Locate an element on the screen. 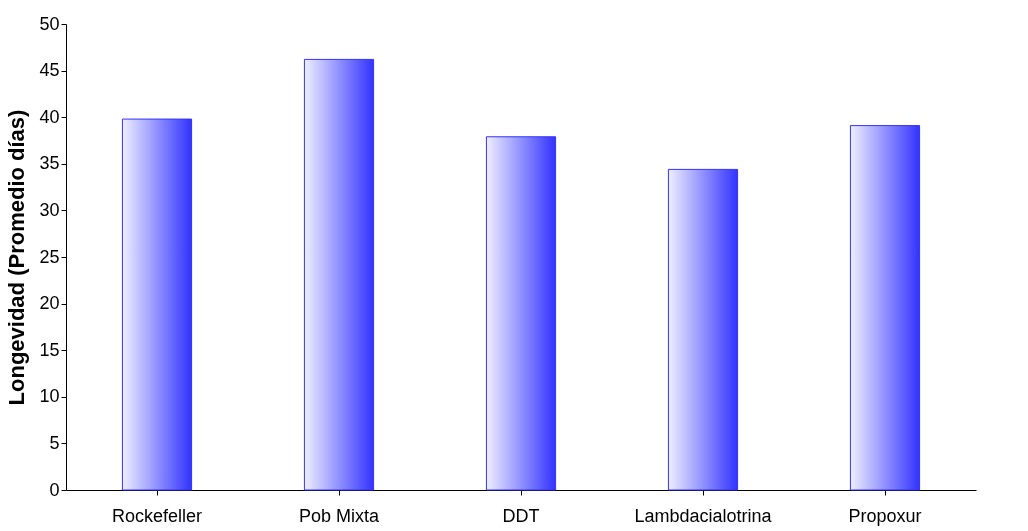  y-tick-label: 0 is located at coordinates (54, 489).